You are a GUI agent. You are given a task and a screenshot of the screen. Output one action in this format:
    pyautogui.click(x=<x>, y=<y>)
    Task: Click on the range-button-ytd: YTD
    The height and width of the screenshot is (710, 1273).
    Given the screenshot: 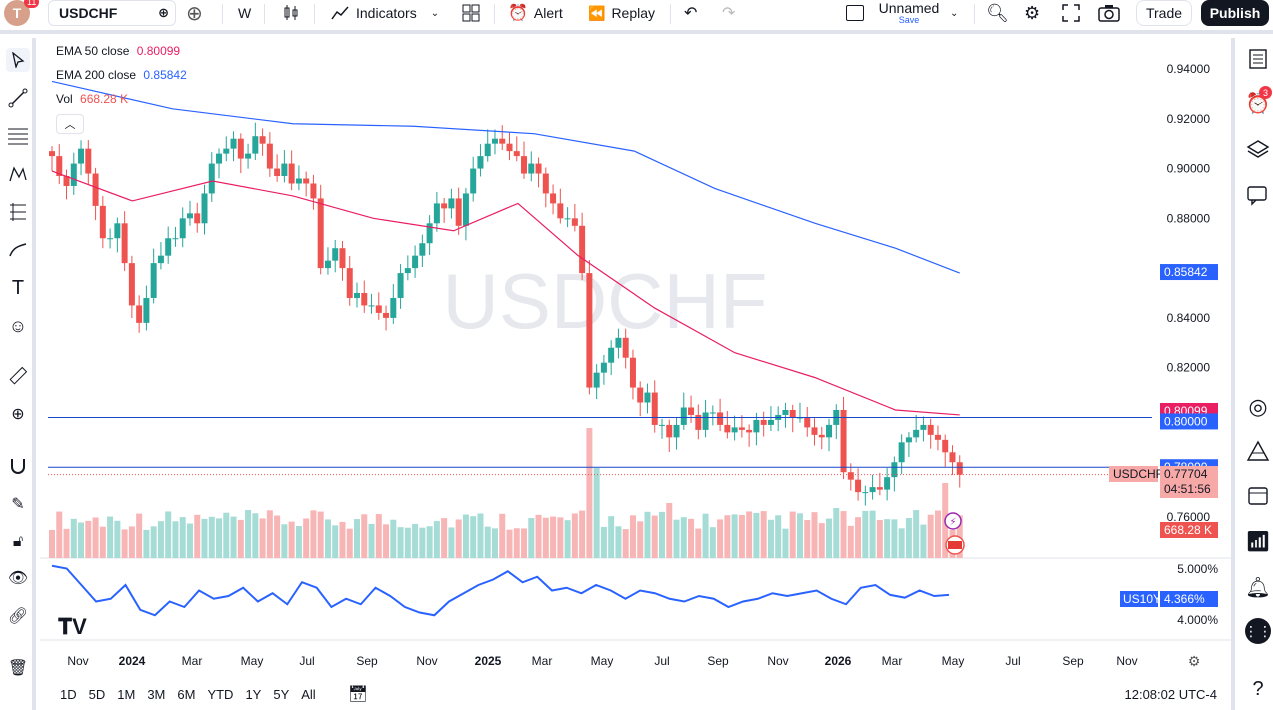 What is the action you would take?
    pyautogui.click(x=220, y=694)
    